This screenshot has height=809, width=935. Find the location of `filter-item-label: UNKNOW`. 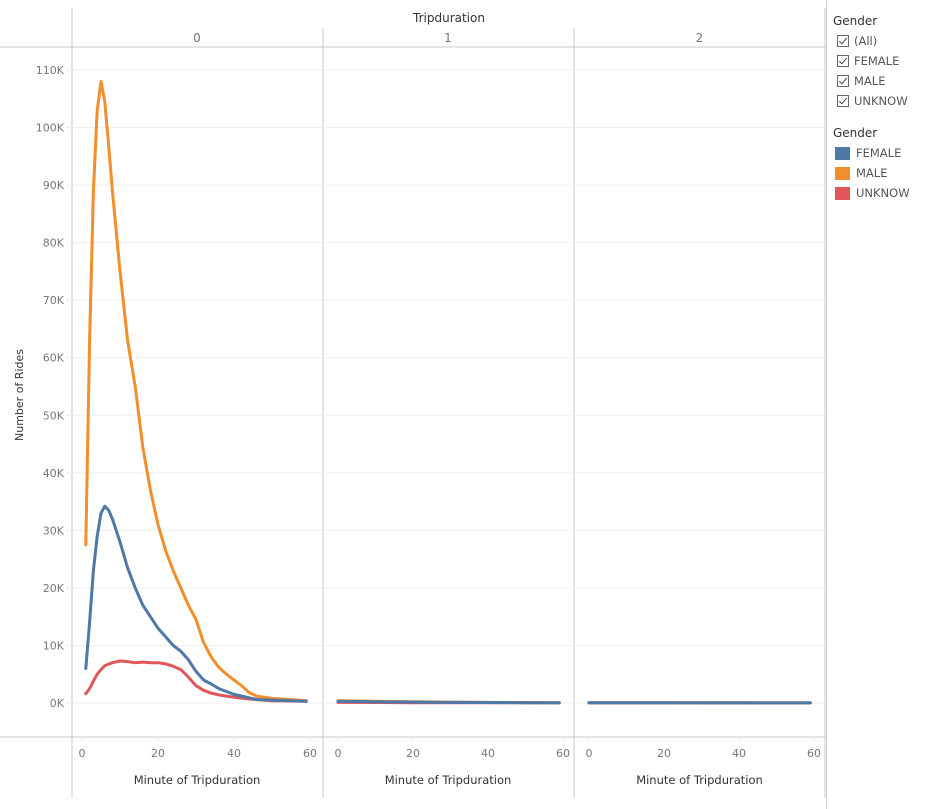

filter-item-label: UNKNOW is located at coordinates (881, 101).